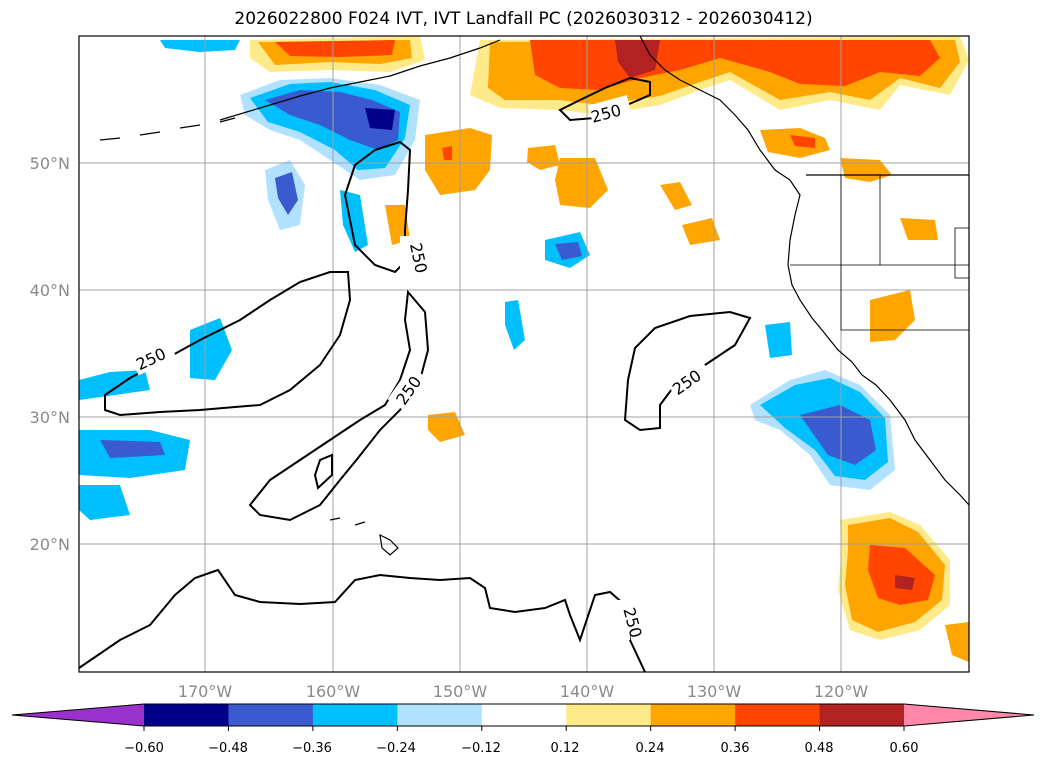  Describe the element at coordinates (364, 536) in the screenshot. I see `hawaii-islands` at that location.